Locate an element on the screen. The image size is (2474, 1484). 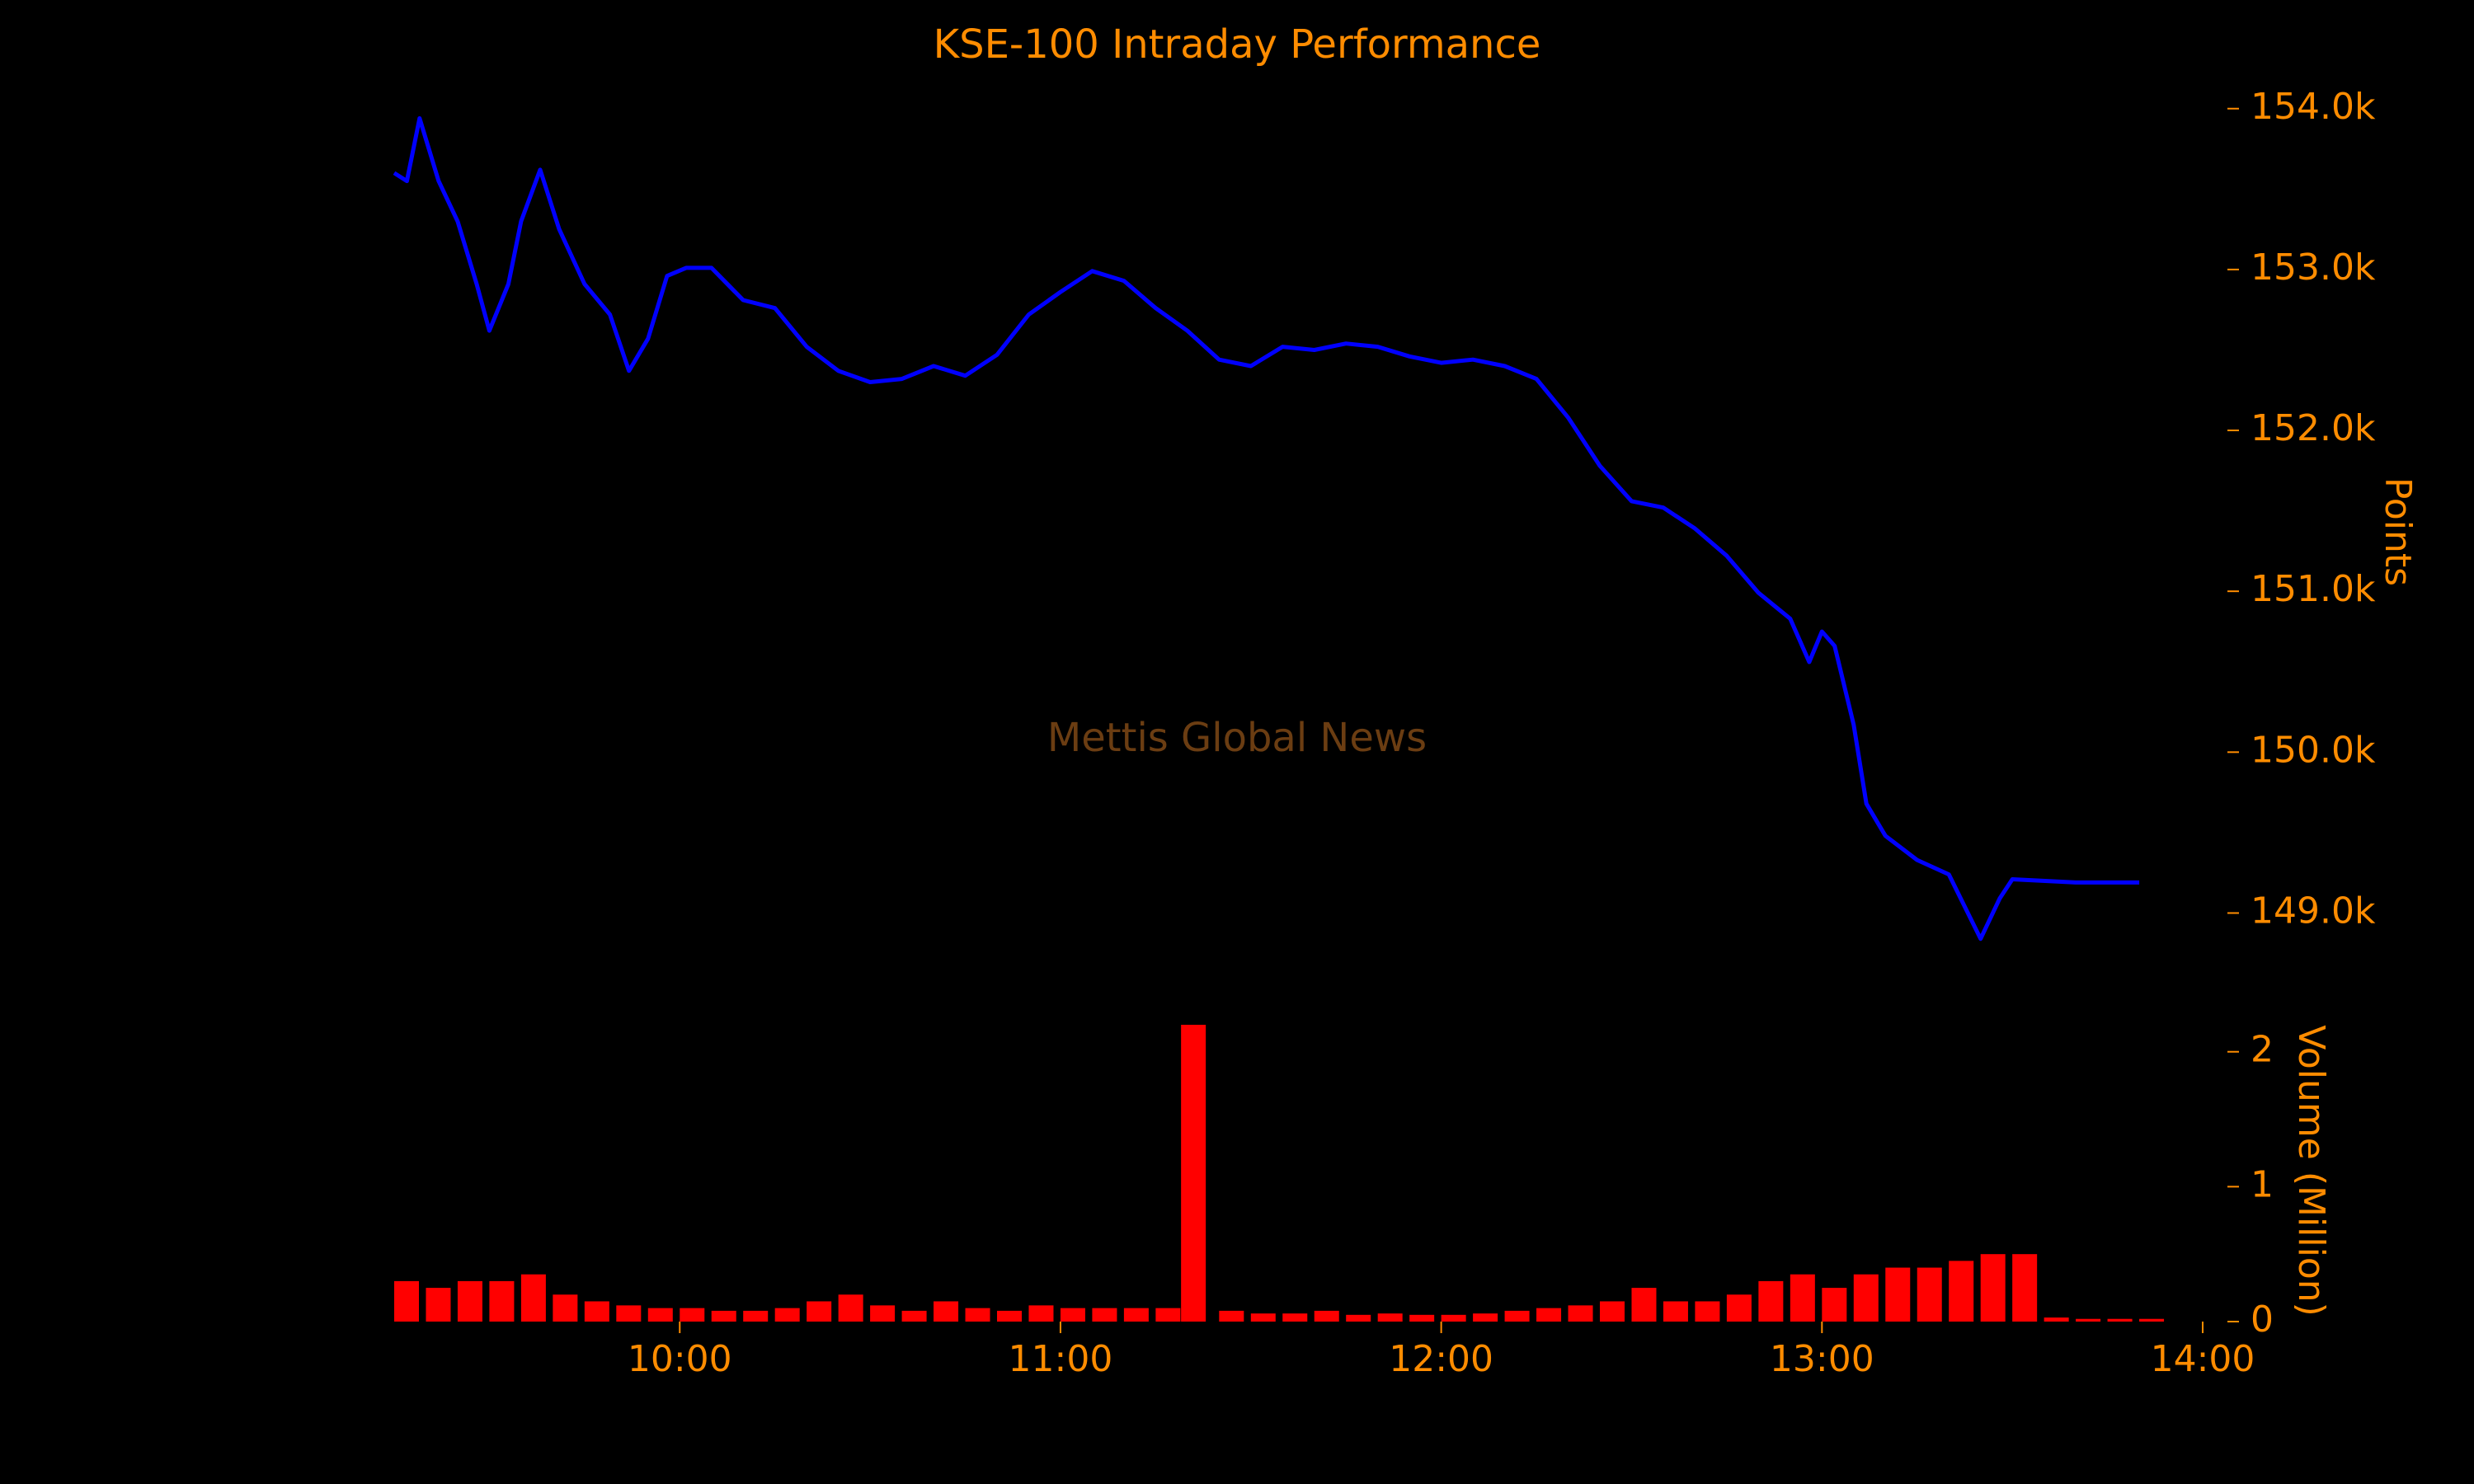
chart-title: KSE-100 Intraday Performance is located at coordinates (1237, 44).